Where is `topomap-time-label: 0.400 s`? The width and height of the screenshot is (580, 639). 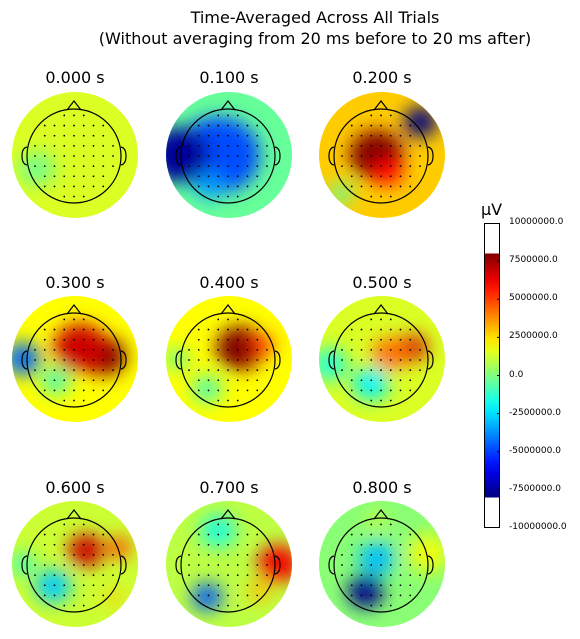
topomap-time-label: 0.400 s is located at coordinates (229, 282).